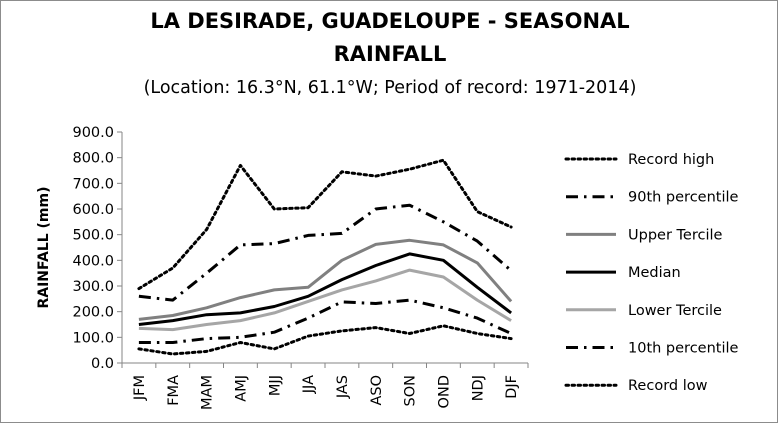  Describe the element at coordinates (275, 385) in the screenshot. I see `x-tick-label: MJJ` at that location.